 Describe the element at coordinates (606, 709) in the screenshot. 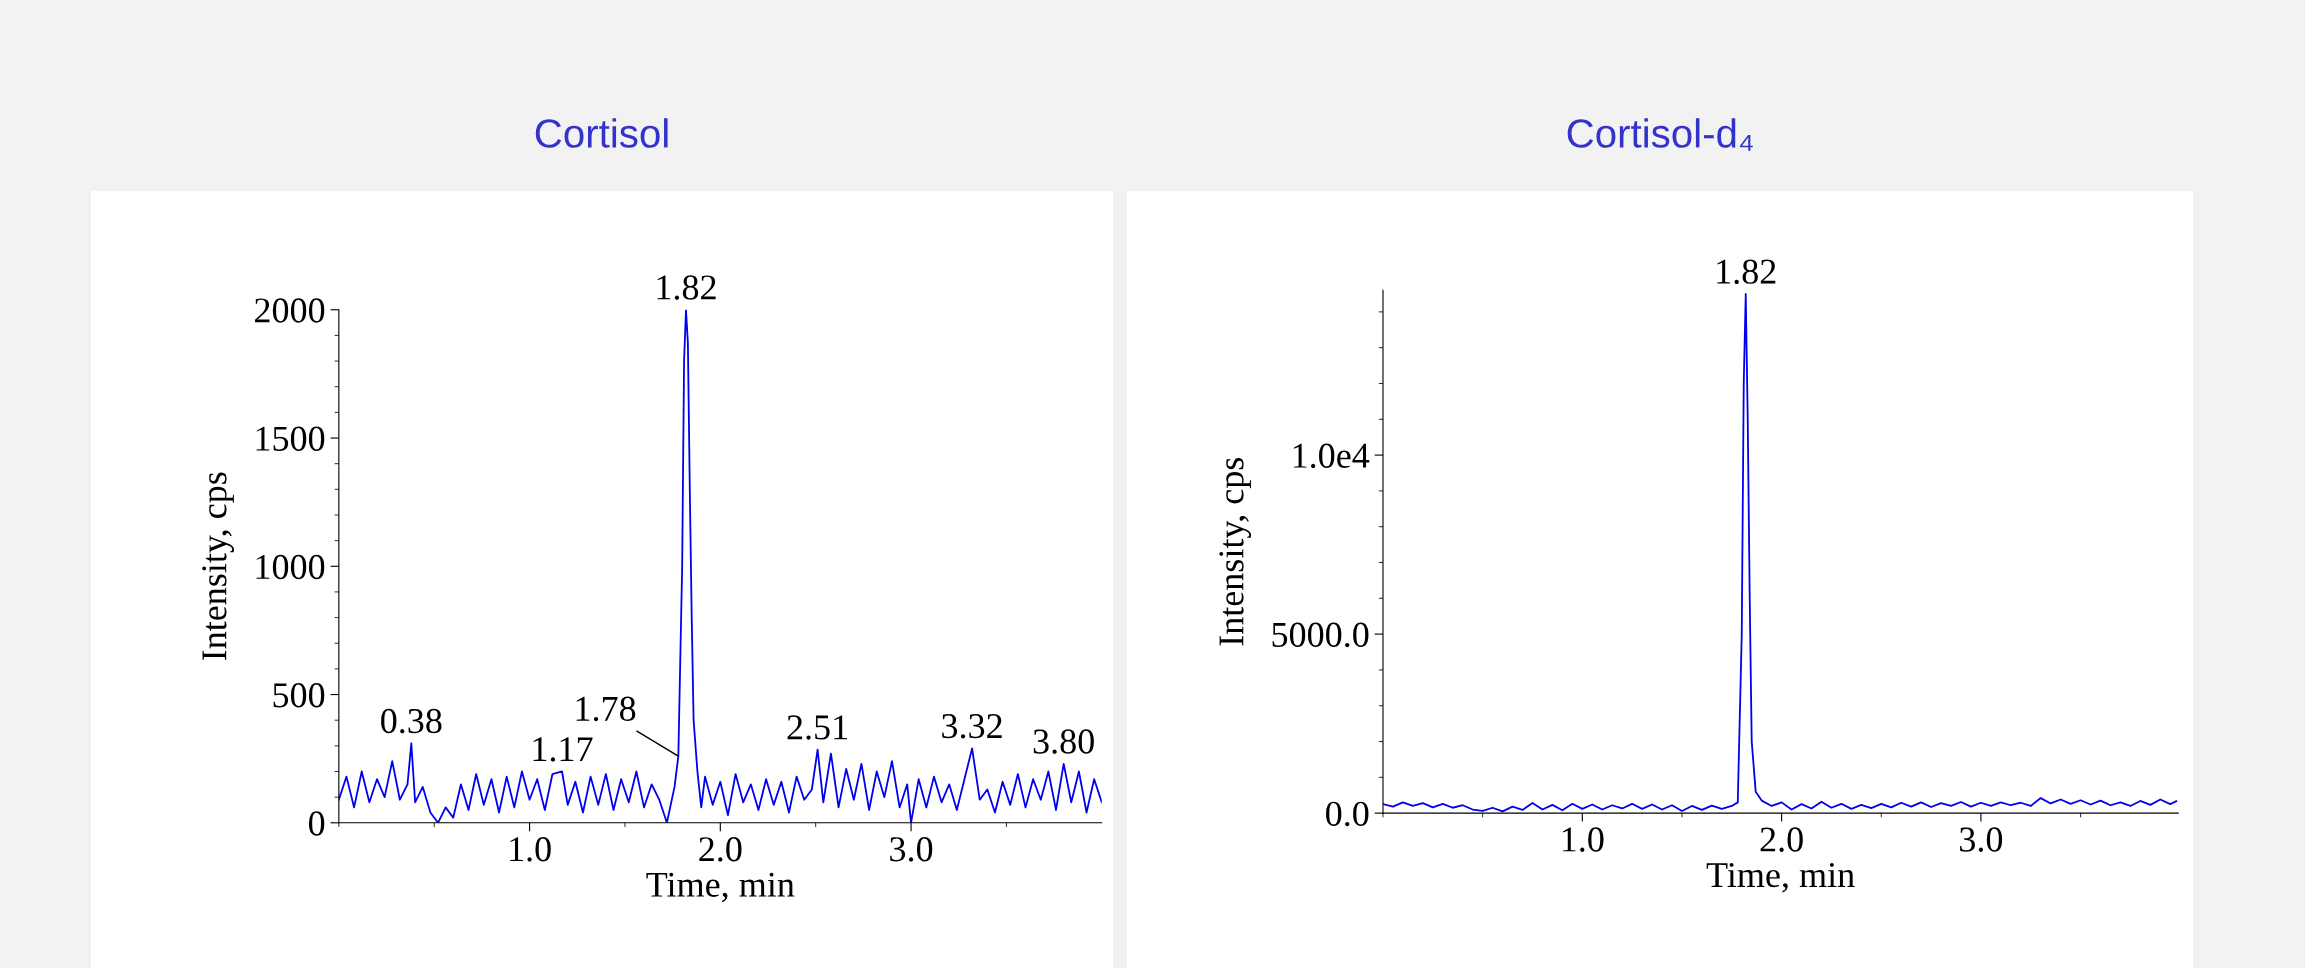

I see `annotation: 1.78` at that location.